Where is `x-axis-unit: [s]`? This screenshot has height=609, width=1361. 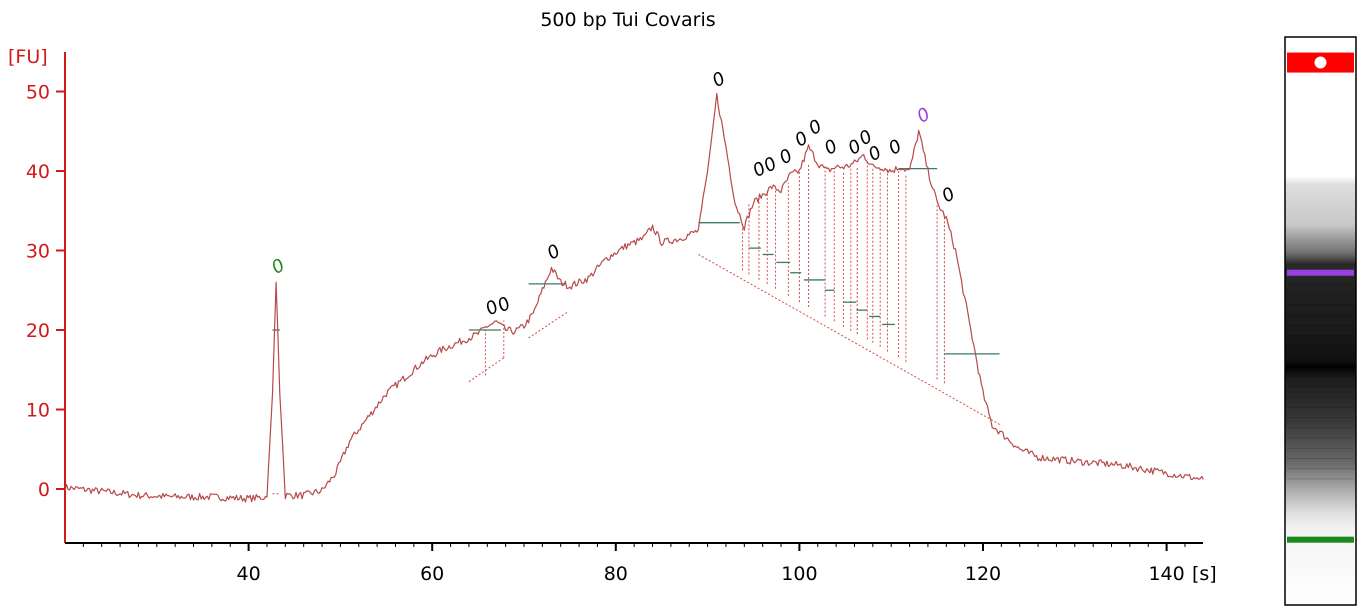
x-axis-unit: [s] is located at coordinates (1204, 574).